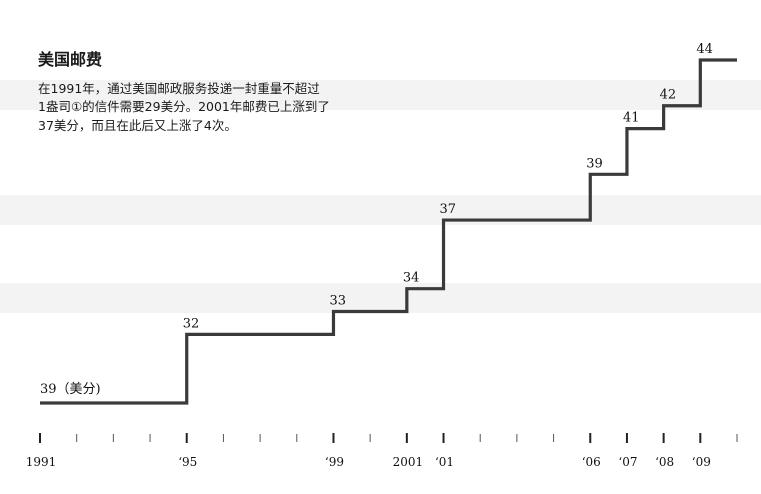 Image resolution: width=761 pixels, height=494 pixels. Describe the element at coordinates (591, 462) in the screenshot. I see `x-tick-label: ‘06` at that location.